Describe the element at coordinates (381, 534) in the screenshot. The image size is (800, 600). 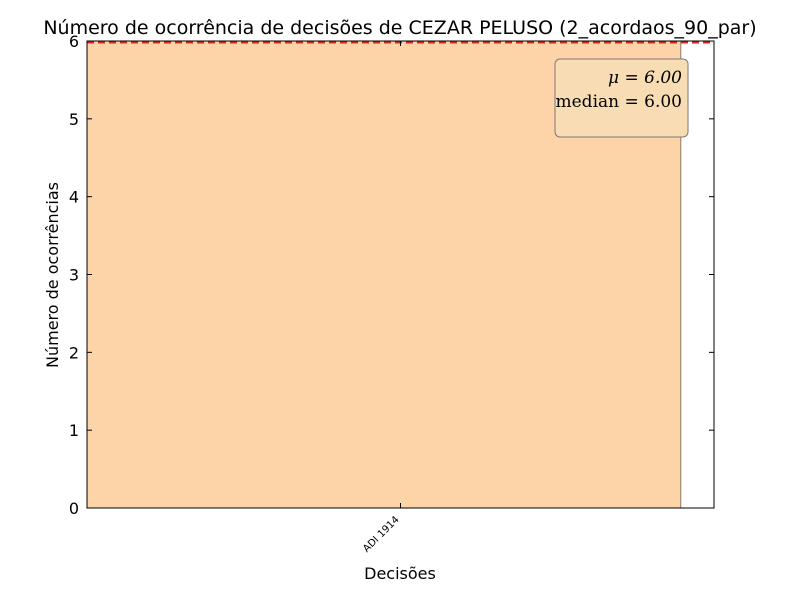
I see `x-tick-label: ADI 1914` at that location.